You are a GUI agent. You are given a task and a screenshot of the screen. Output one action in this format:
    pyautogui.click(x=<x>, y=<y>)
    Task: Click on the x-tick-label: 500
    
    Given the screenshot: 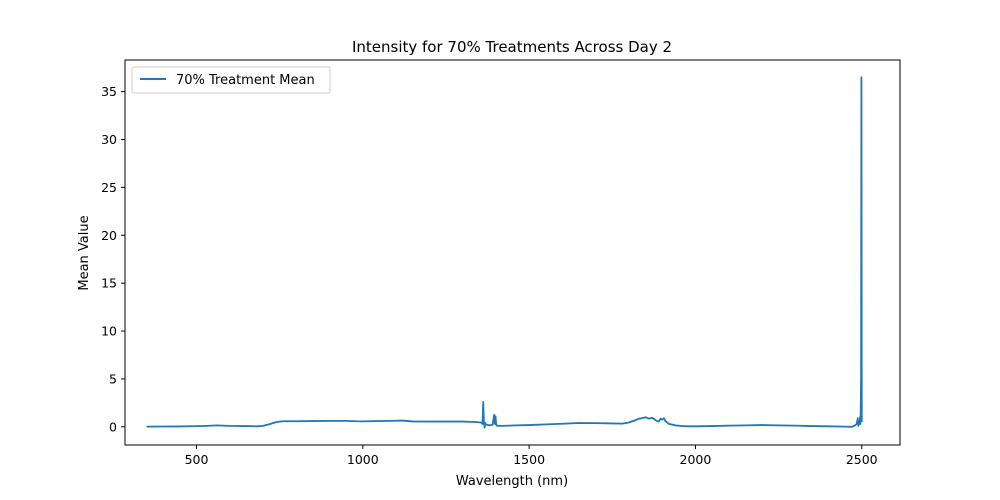 What is the action you would take?
    pyautogui.click(x=197, y=459)
    